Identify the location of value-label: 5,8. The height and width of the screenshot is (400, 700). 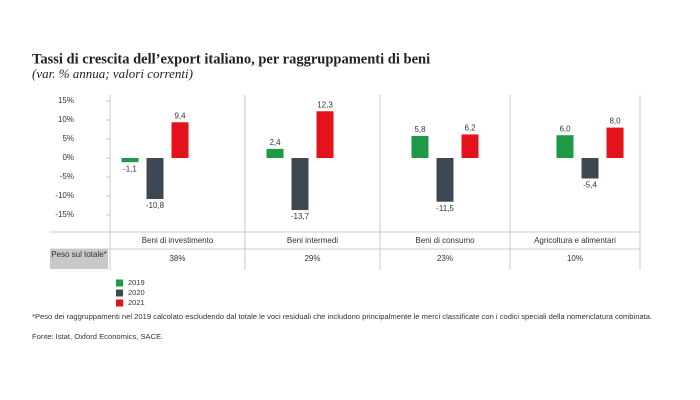
(420, 129).